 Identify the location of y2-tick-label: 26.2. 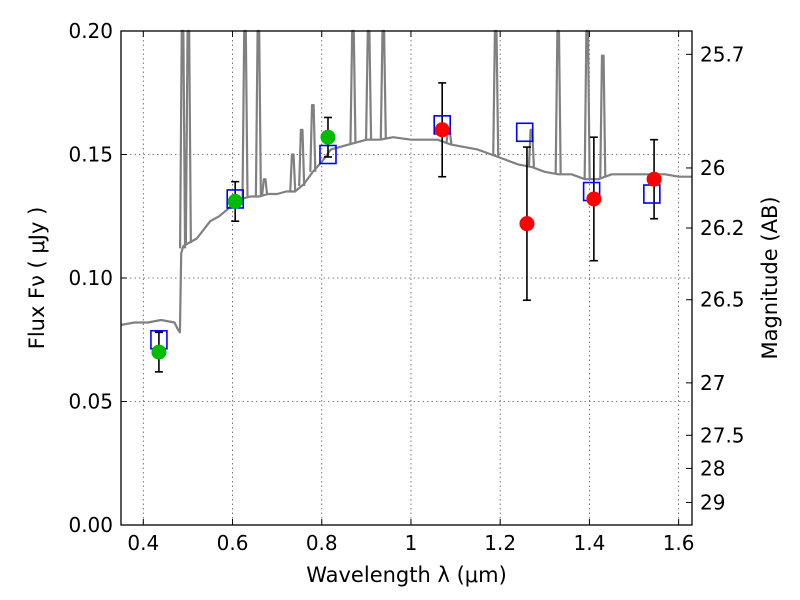
(722, 228).